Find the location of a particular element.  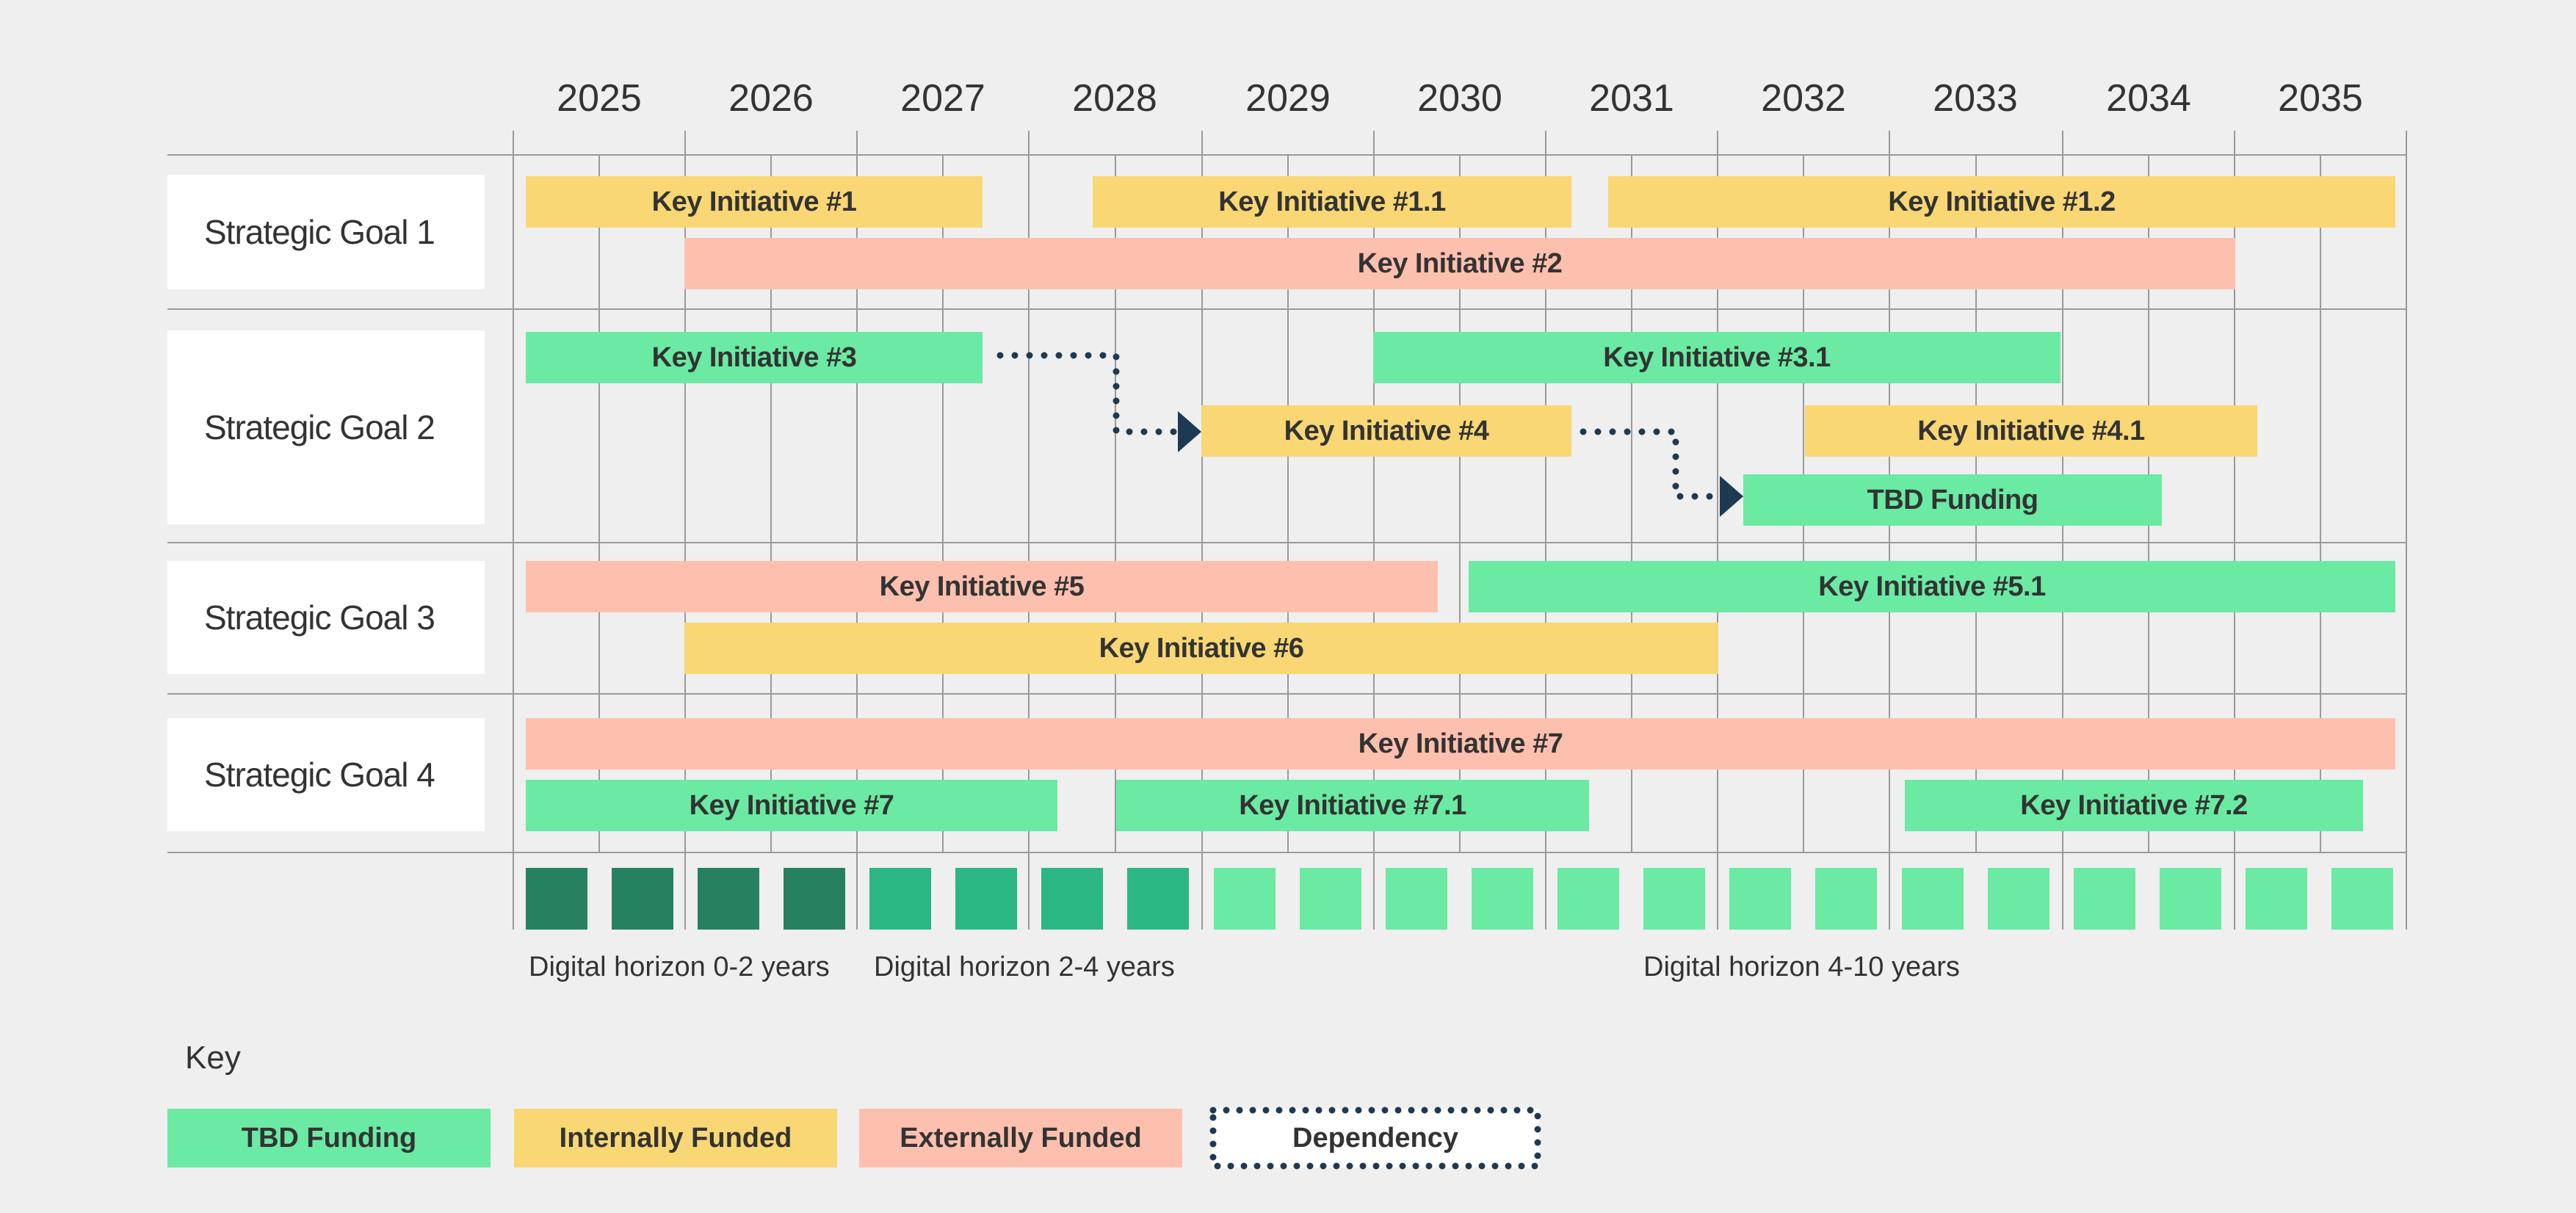

initiative-bar-7-2: Key Initiative #7.2 is located at coordinates (2134, 805).